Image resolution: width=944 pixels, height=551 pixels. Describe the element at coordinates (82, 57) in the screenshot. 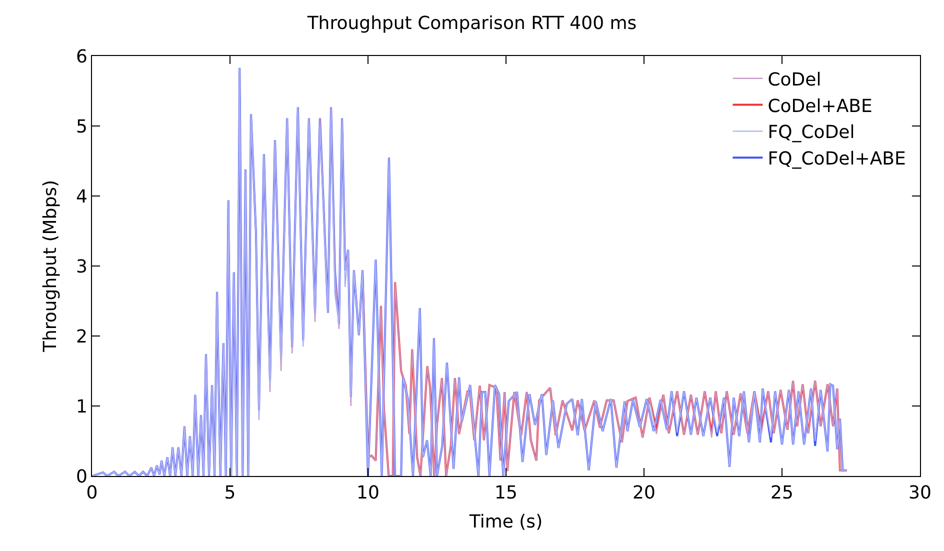

I see `y-tick-label: 6` at that location.